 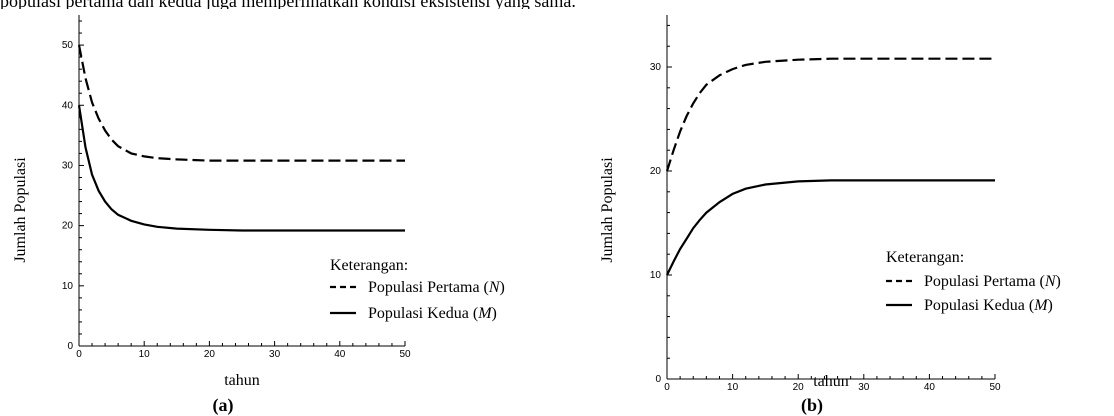 I want to click on y-tick-label: 40, so click(x=68, y=105).